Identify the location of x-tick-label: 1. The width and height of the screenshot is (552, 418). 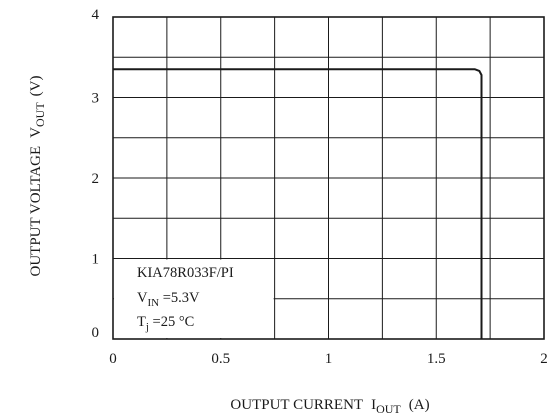
(329, 359).